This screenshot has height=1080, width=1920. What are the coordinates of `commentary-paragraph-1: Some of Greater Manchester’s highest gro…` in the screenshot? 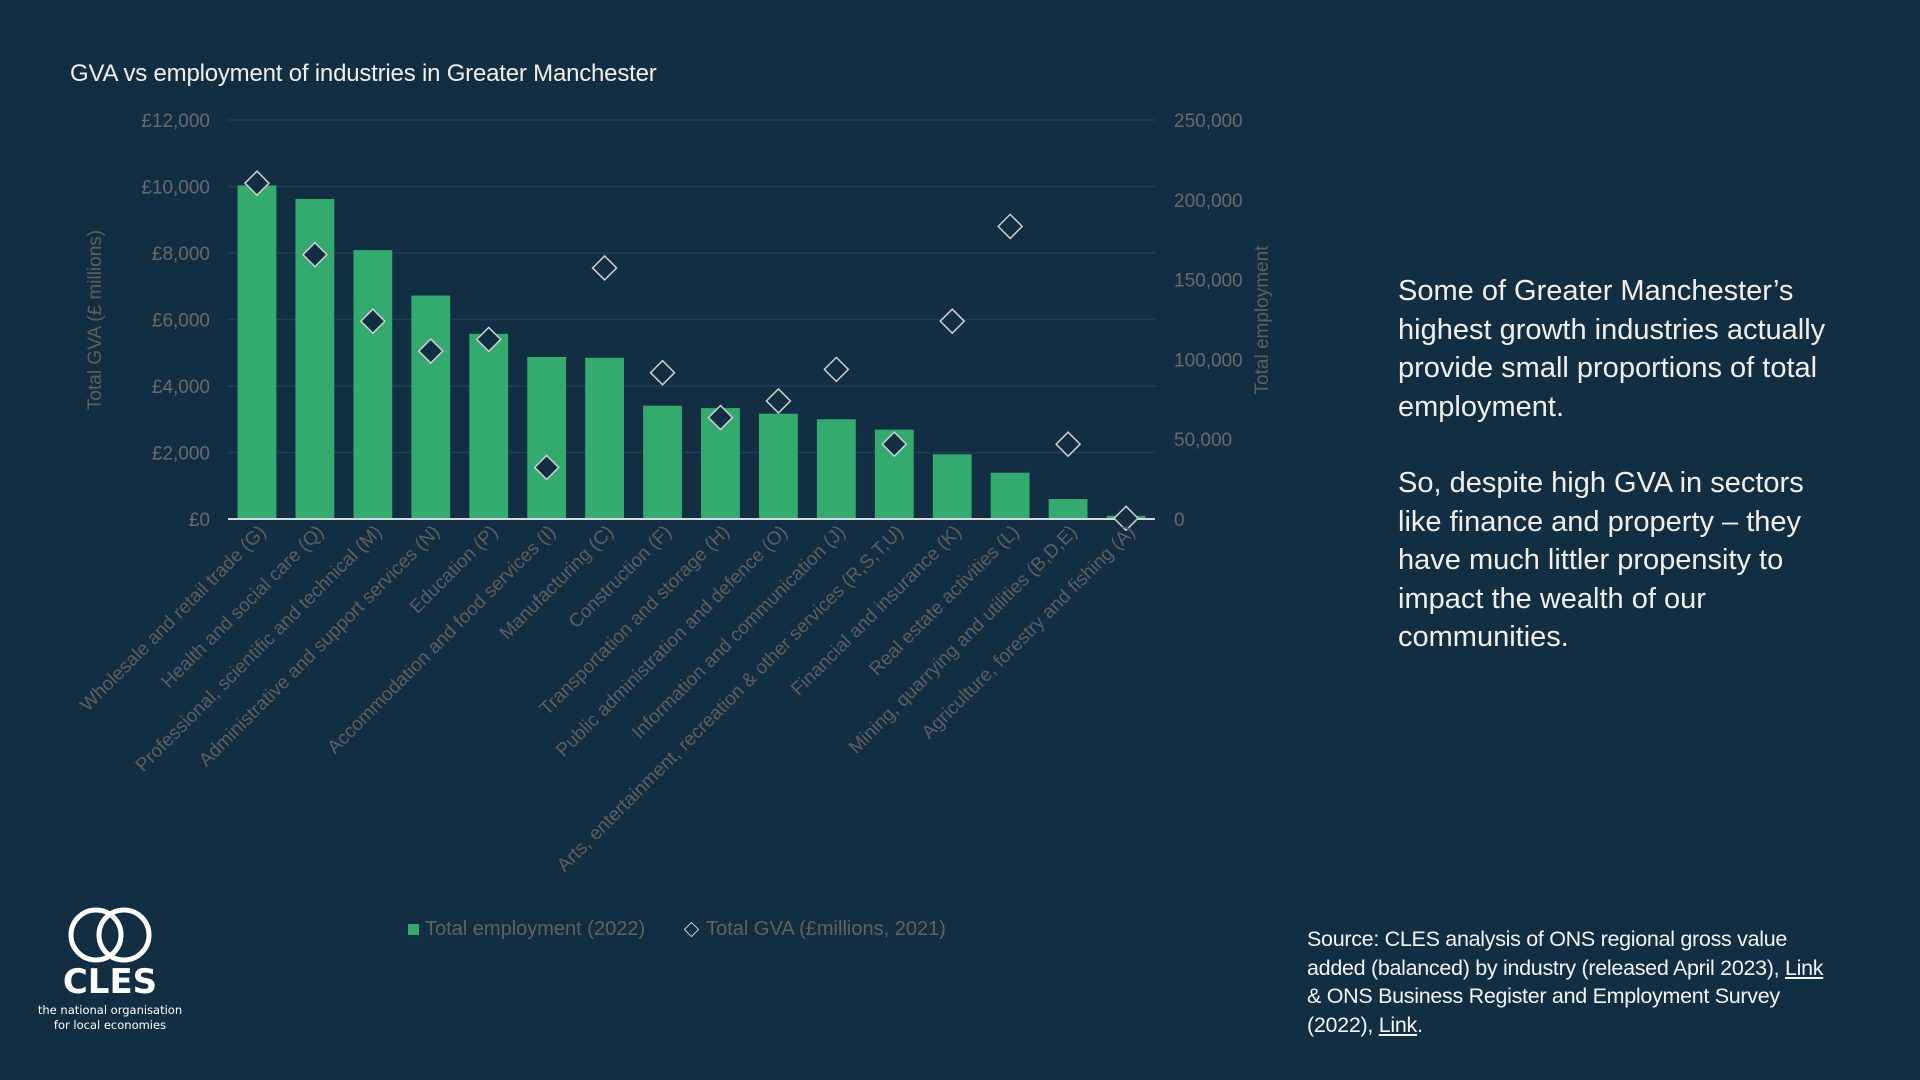 It's located at (1612, 349).